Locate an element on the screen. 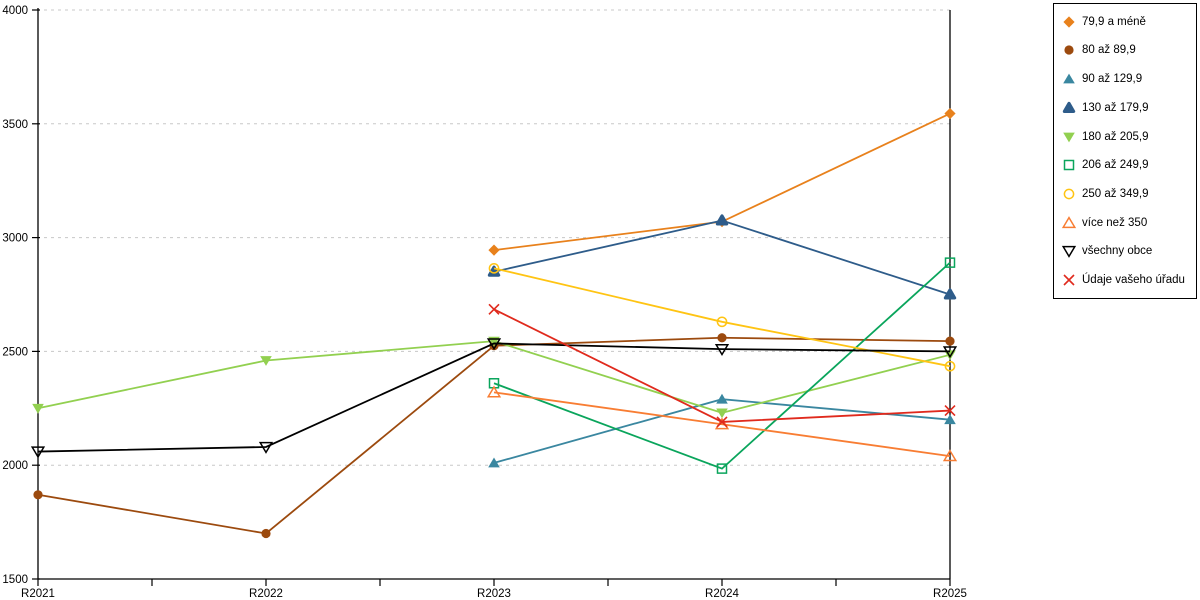  diamond-legend-icon is located at coordinates (1069, 22).